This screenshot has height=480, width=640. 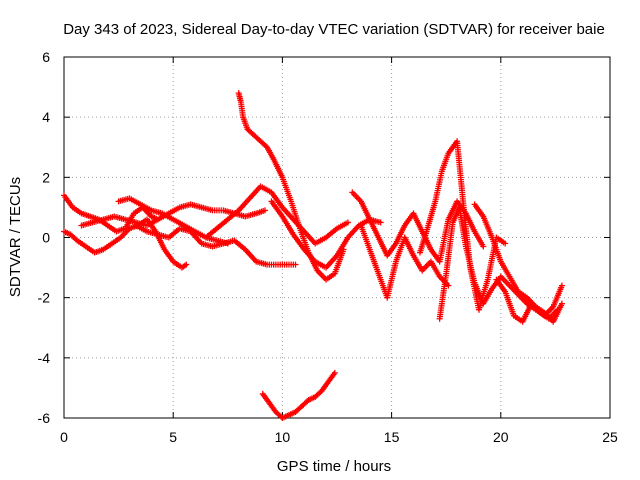 I want to click on x-tick-label: 15, so click(x=392, y=437).